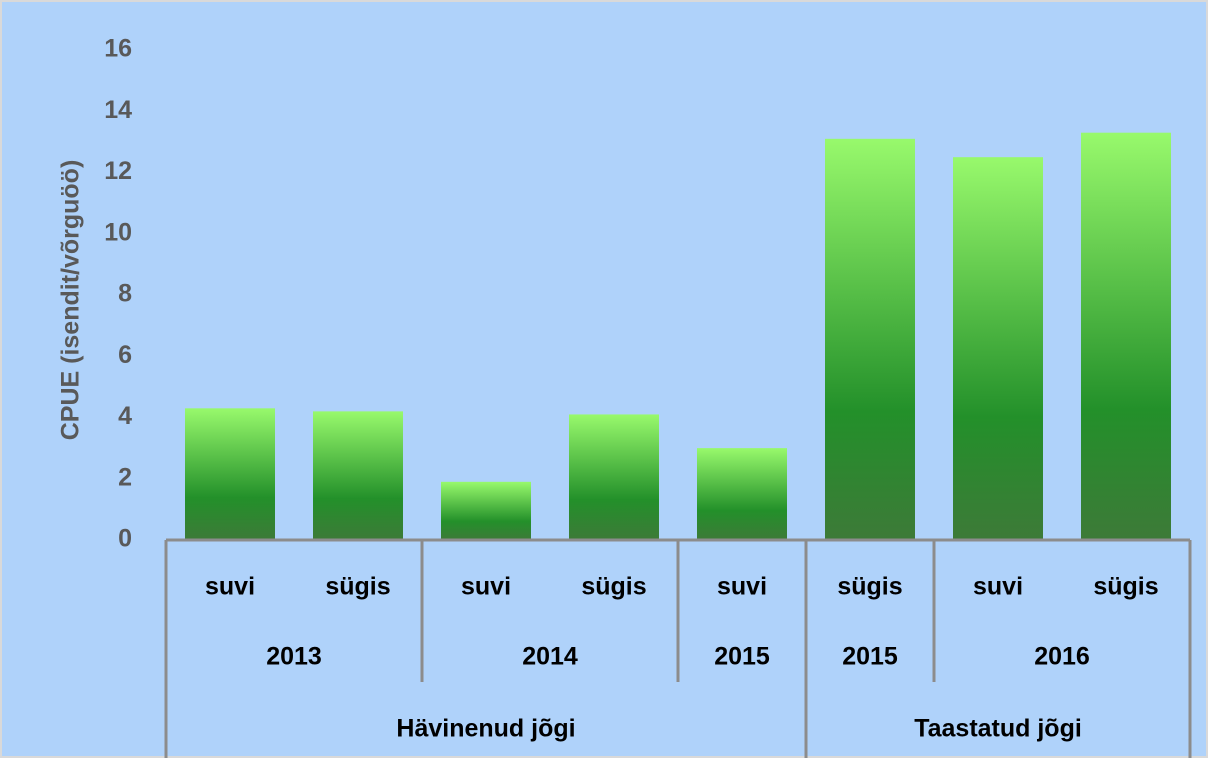  I want to click on y-tick-label: 8, so click(125, 294).